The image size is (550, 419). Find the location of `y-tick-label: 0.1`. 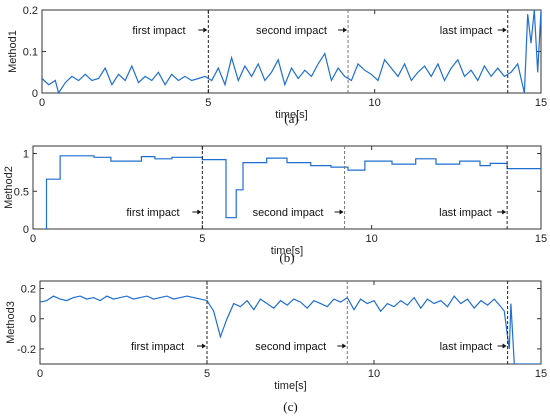

y-tick-label: 0.1 is located at coordinates (30, 53).